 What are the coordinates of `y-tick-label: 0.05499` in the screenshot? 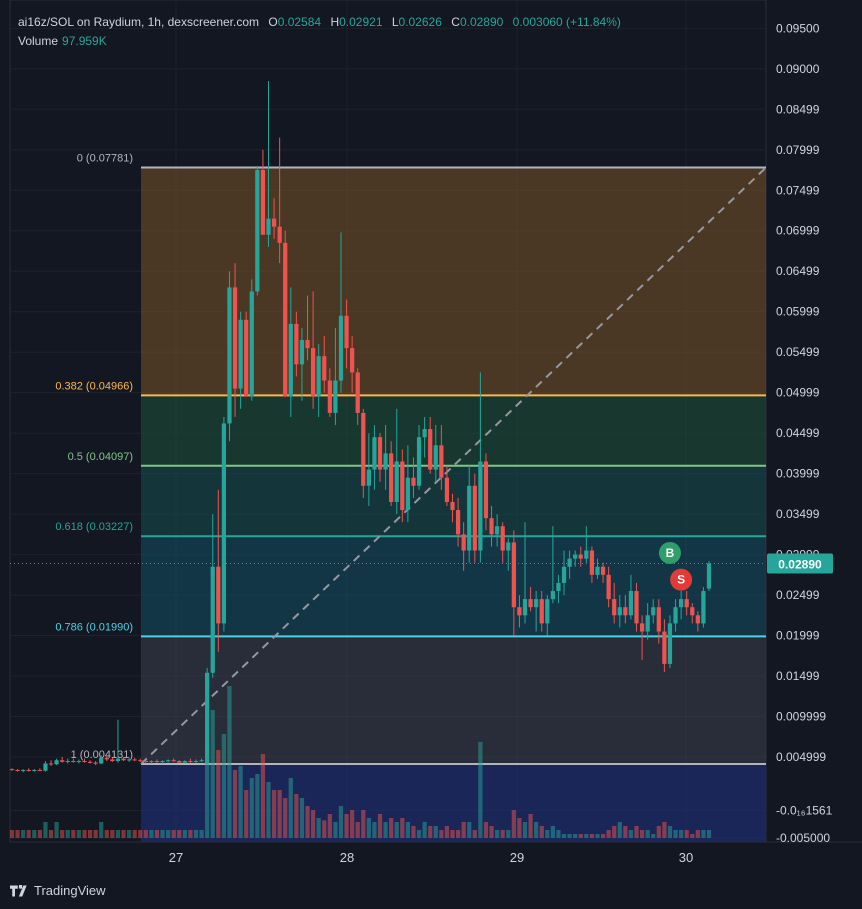 It's located at (798, 352).